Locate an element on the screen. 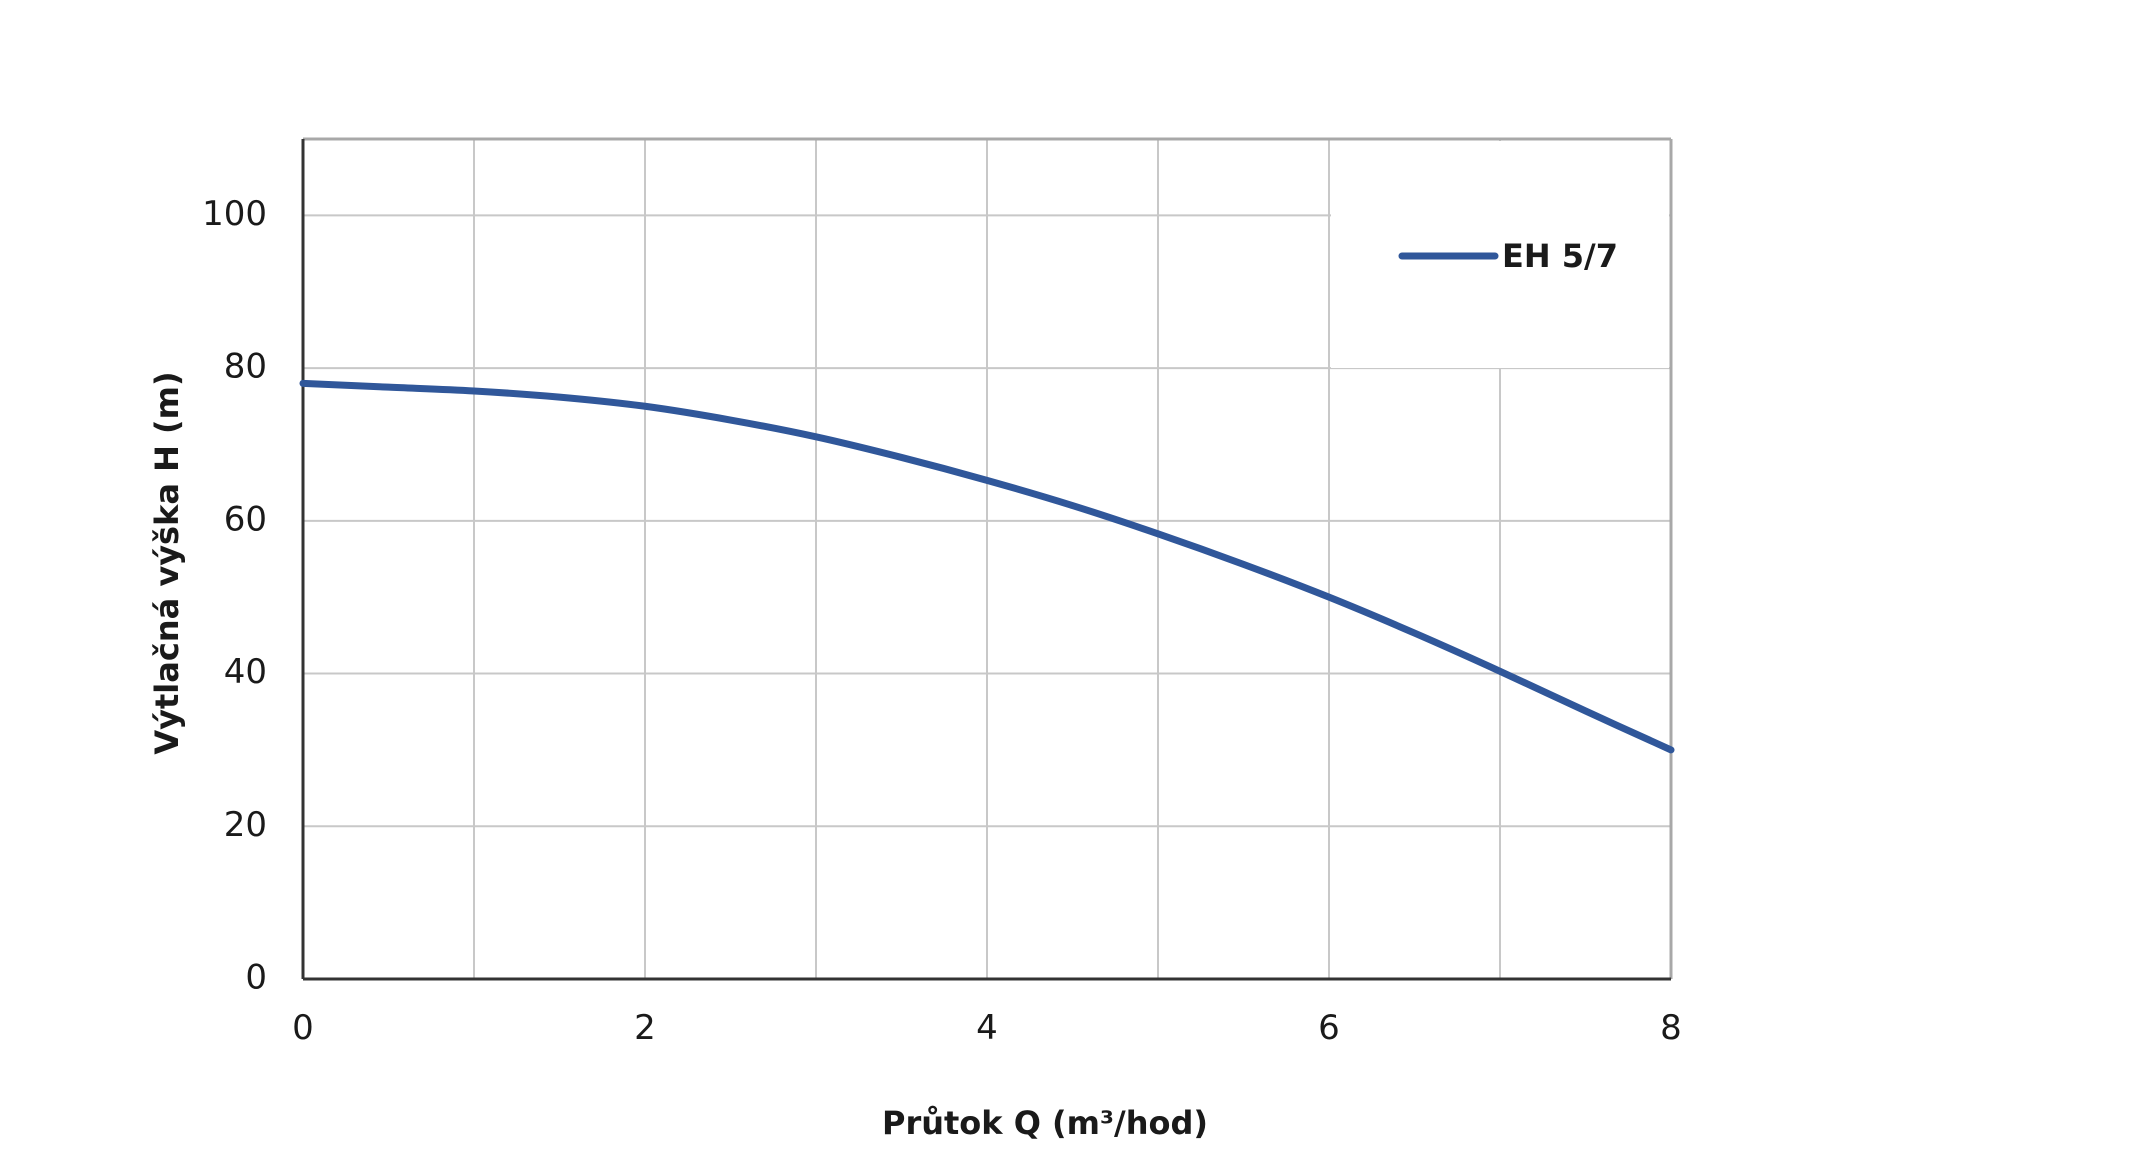 This screenshot has width=2135, height=1158. x-axis-title: Průtok Q (m³/hod) is located at coordinates (1045, 1123).